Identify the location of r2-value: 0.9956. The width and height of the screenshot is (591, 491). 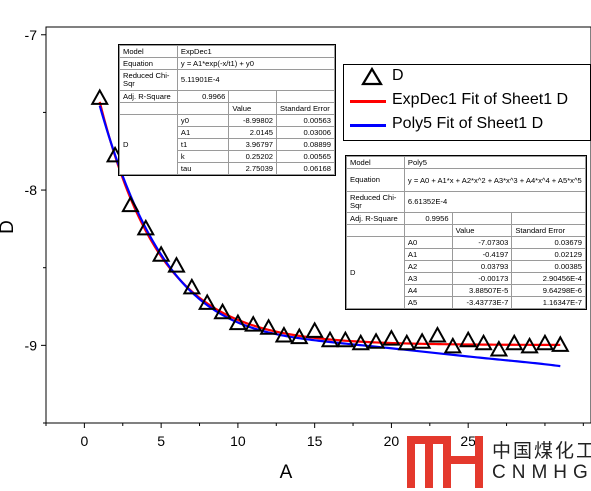
(428, 218).